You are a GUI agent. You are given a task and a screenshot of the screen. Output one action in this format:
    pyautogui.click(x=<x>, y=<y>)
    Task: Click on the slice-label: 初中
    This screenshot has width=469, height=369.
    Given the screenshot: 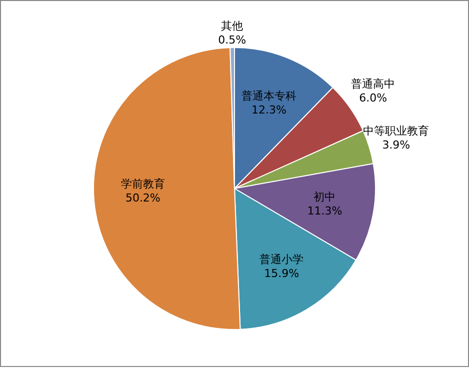 What is the action you would take?
    pyautogui.click(x=325, y=197)
    